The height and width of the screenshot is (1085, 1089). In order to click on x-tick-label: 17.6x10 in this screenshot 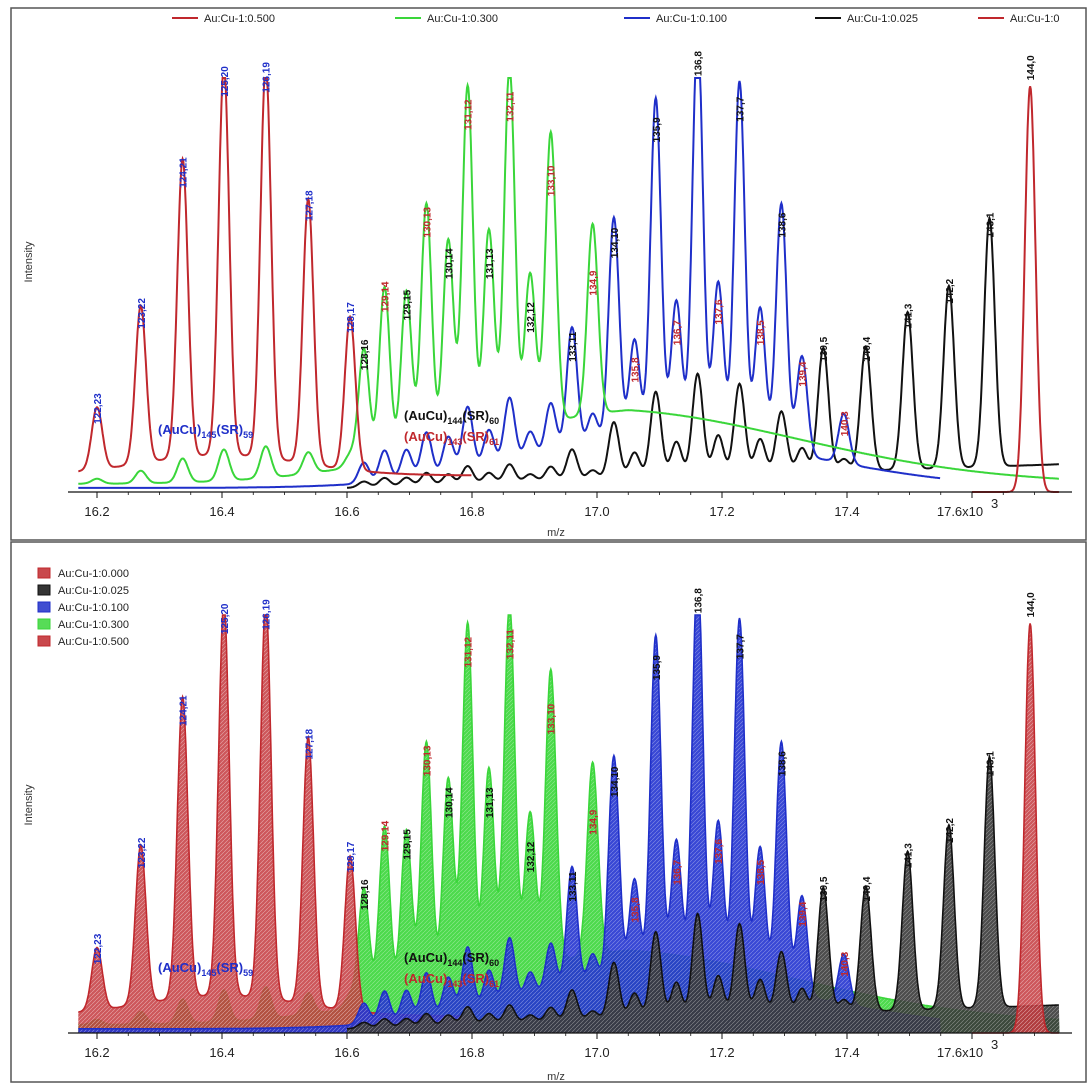, I will do `click(960, 511)`.